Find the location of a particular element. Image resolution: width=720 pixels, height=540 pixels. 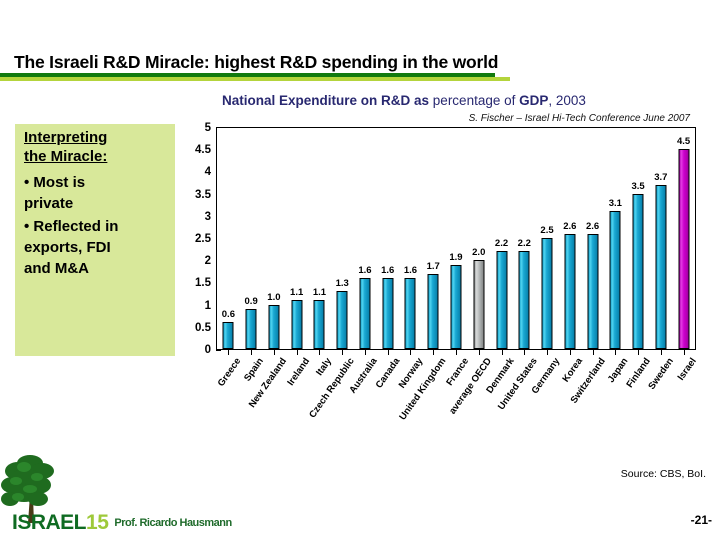

bar-israel is located at coordinates (684, 249).